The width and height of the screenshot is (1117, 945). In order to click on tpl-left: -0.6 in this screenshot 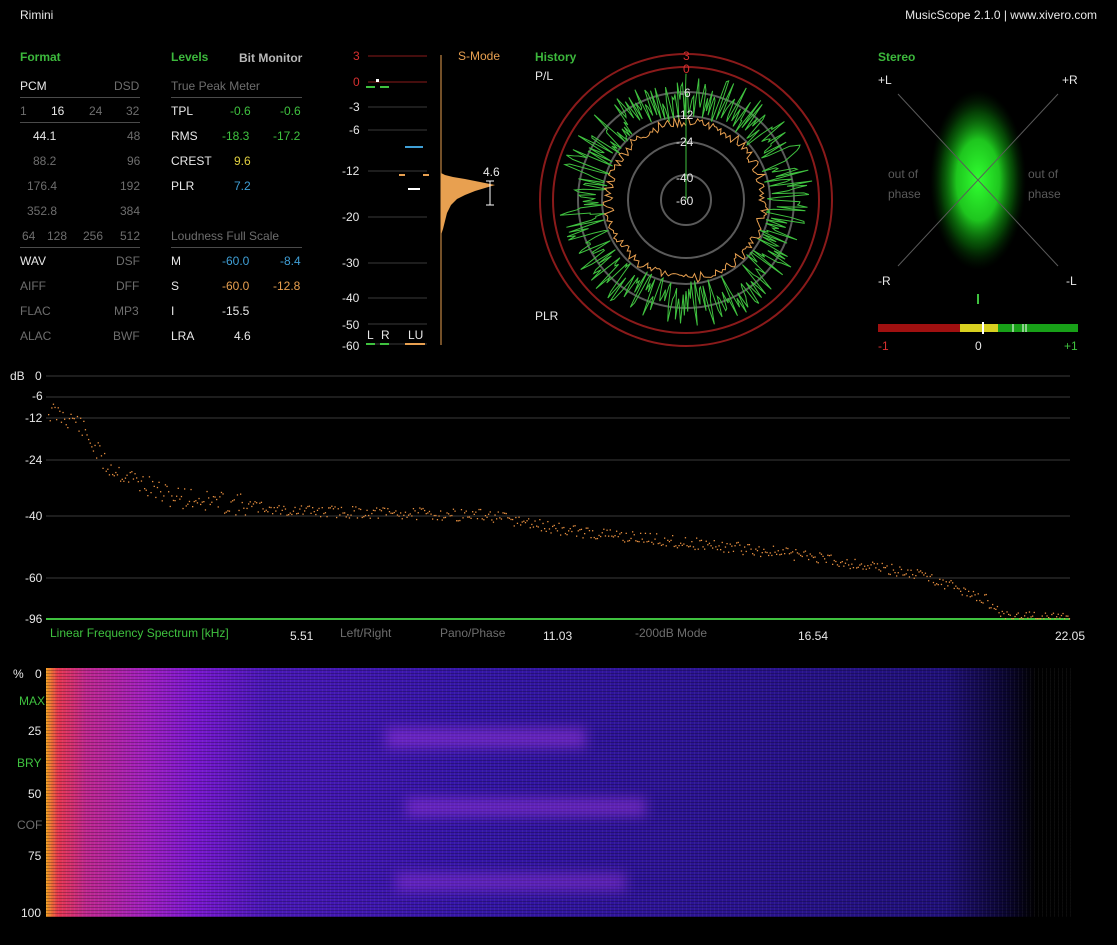, I will do `click(240, 111)`.